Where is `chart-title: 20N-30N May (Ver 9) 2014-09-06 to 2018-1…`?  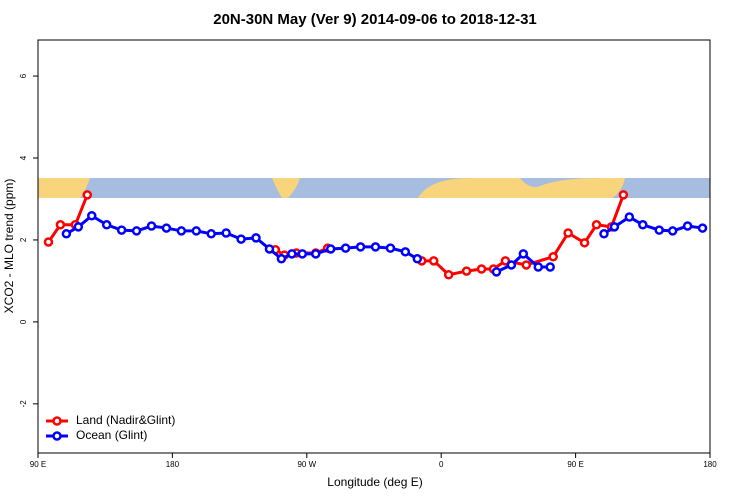
chart-title: 20N-30N May (Ver 9) 2014-09-06 to 2018-1… is located at coordinates (375, 19).